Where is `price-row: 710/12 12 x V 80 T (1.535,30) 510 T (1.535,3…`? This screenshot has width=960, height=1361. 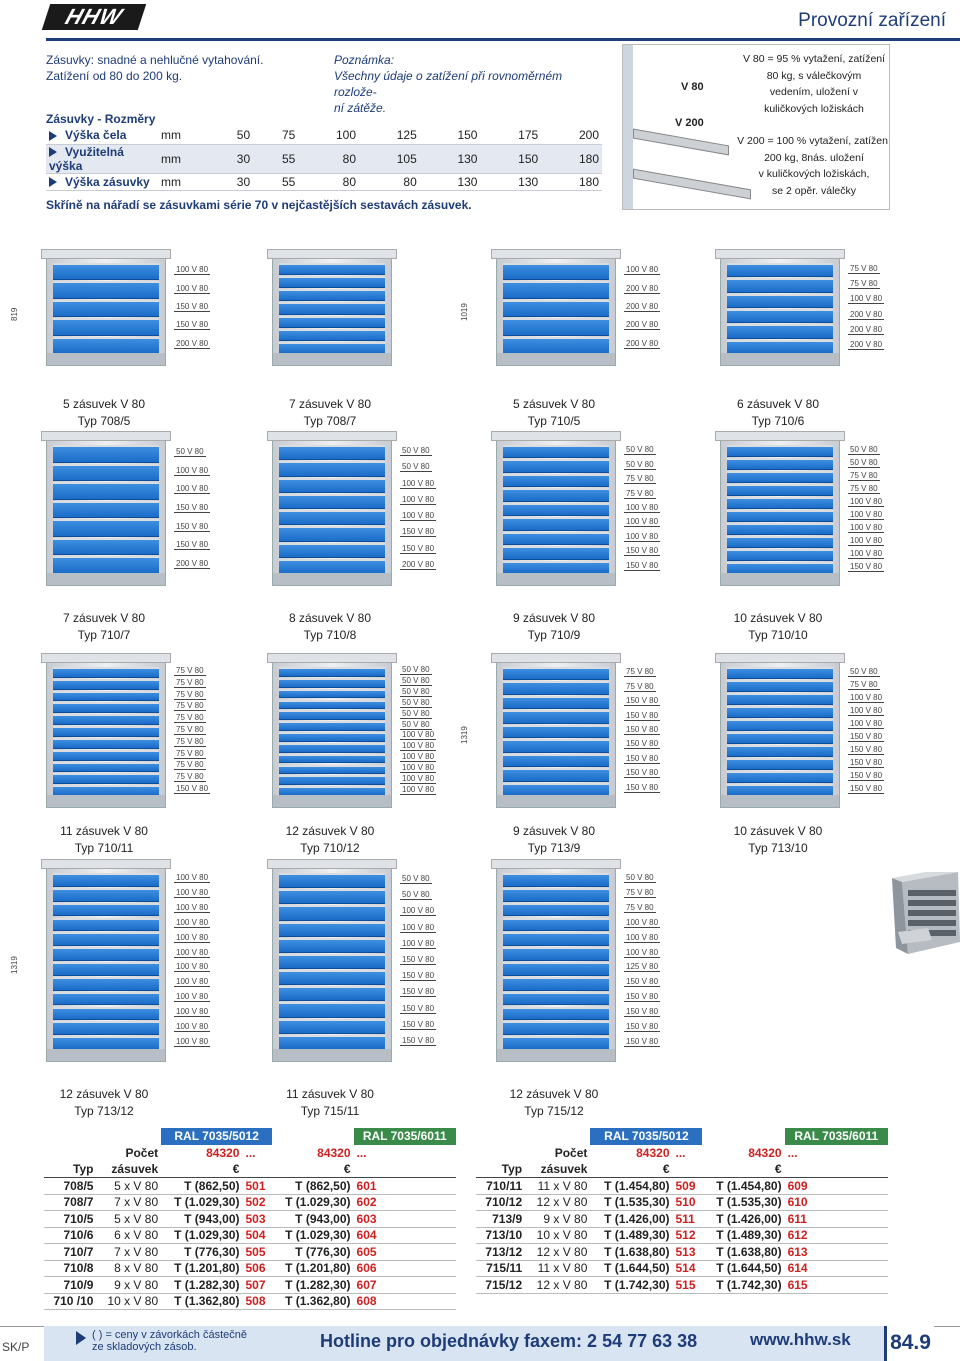 price-row: 710/12 12 x V 80 T (1.535,30) 510 T (1.535,3… is located at coordinates (682, 1202).